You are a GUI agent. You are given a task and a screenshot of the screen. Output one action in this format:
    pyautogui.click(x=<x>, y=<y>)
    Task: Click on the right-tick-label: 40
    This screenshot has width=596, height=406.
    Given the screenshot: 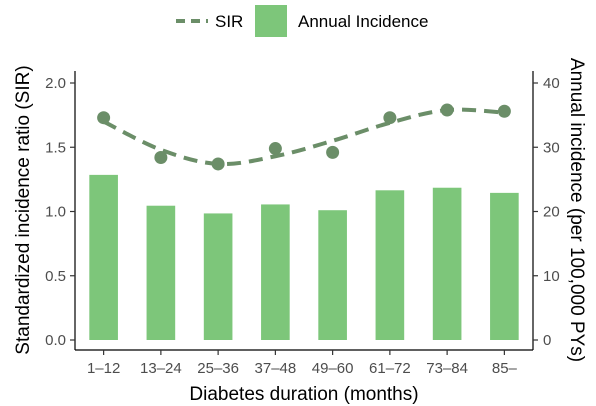 What is the action you would take?
    pyautogui.click(x=551, y=83)
    